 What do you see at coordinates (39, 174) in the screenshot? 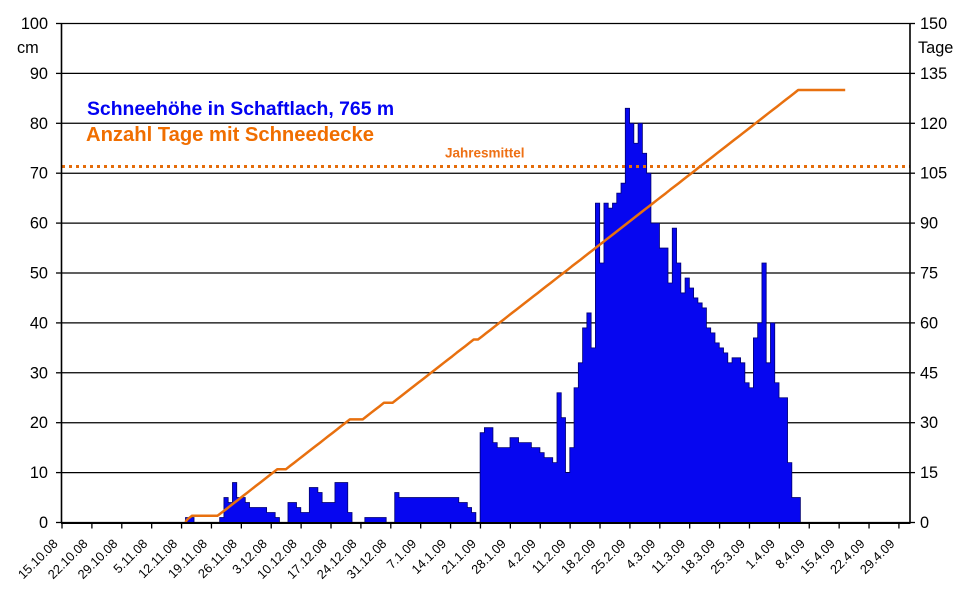
I see `svg-text: 70` at bounding box center [39, 174].